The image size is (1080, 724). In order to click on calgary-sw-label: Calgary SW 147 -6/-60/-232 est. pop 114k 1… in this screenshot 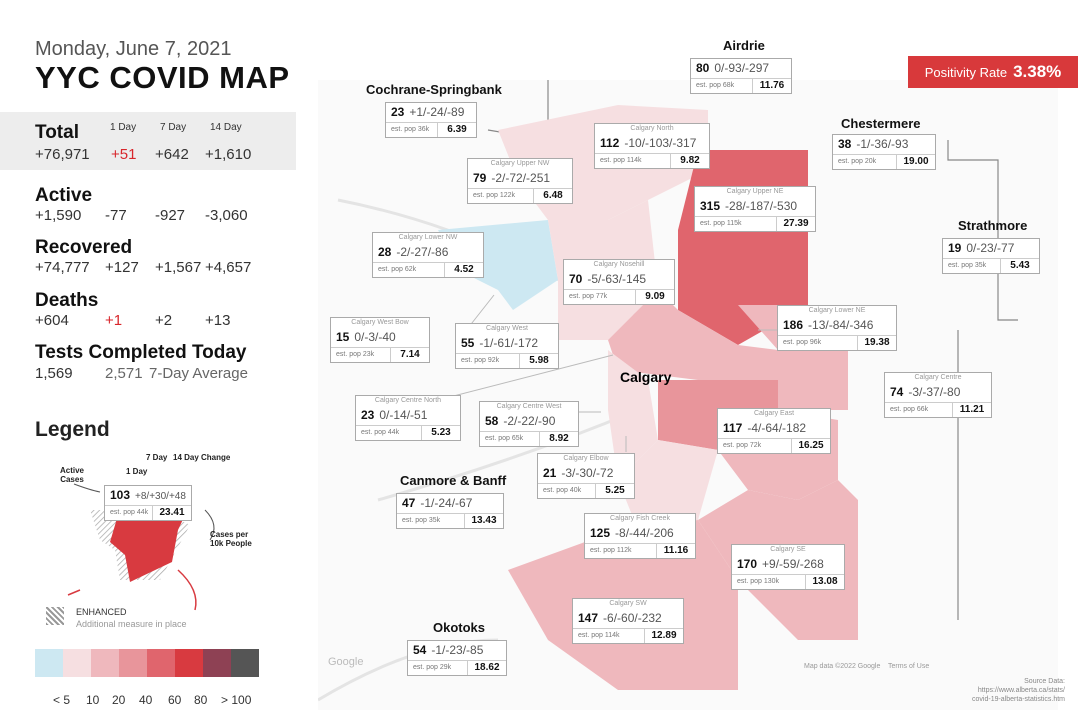, I will do `click(628, 621)`.